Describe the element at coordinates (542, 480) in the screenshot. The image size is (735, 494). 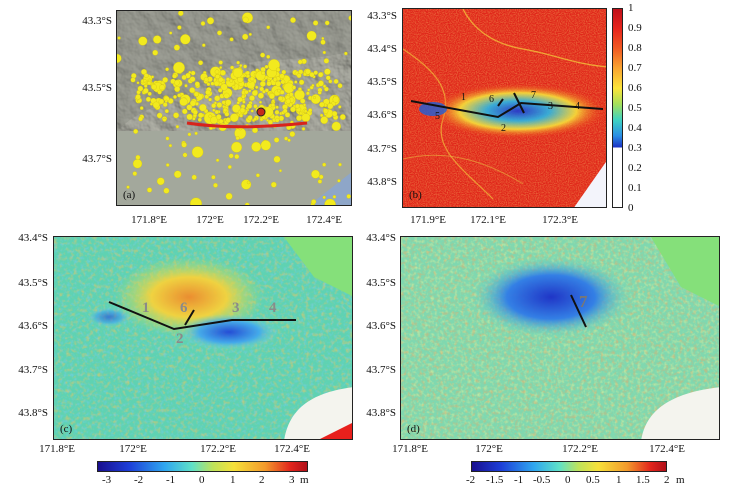
I see `colorbar-tick: -0.5` at that location.